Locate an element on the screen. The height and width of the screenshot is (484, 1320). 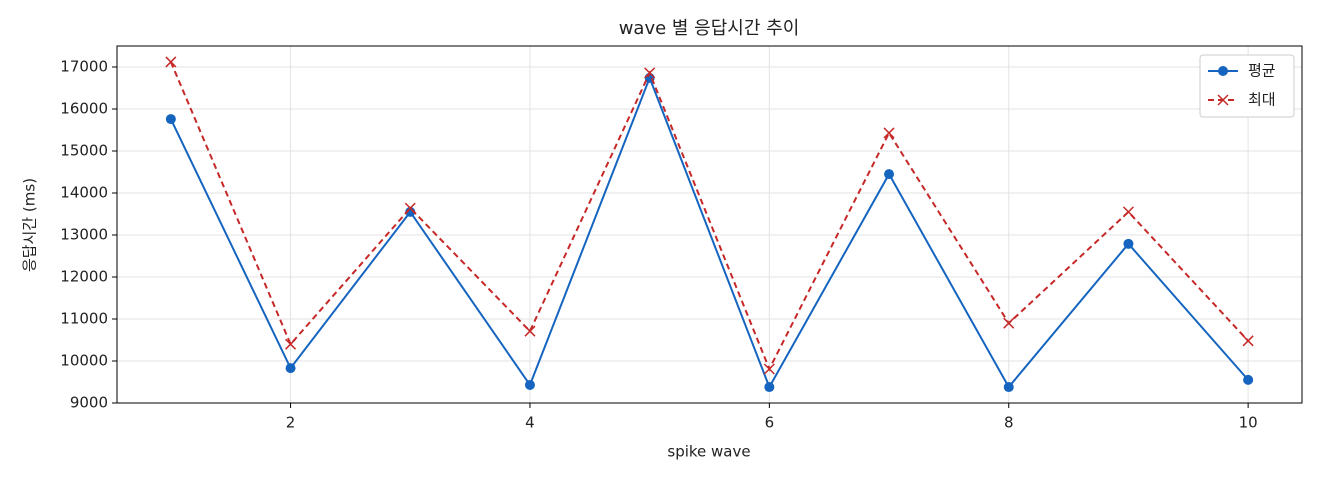
legend-box is located at coordinates (1247, 86).